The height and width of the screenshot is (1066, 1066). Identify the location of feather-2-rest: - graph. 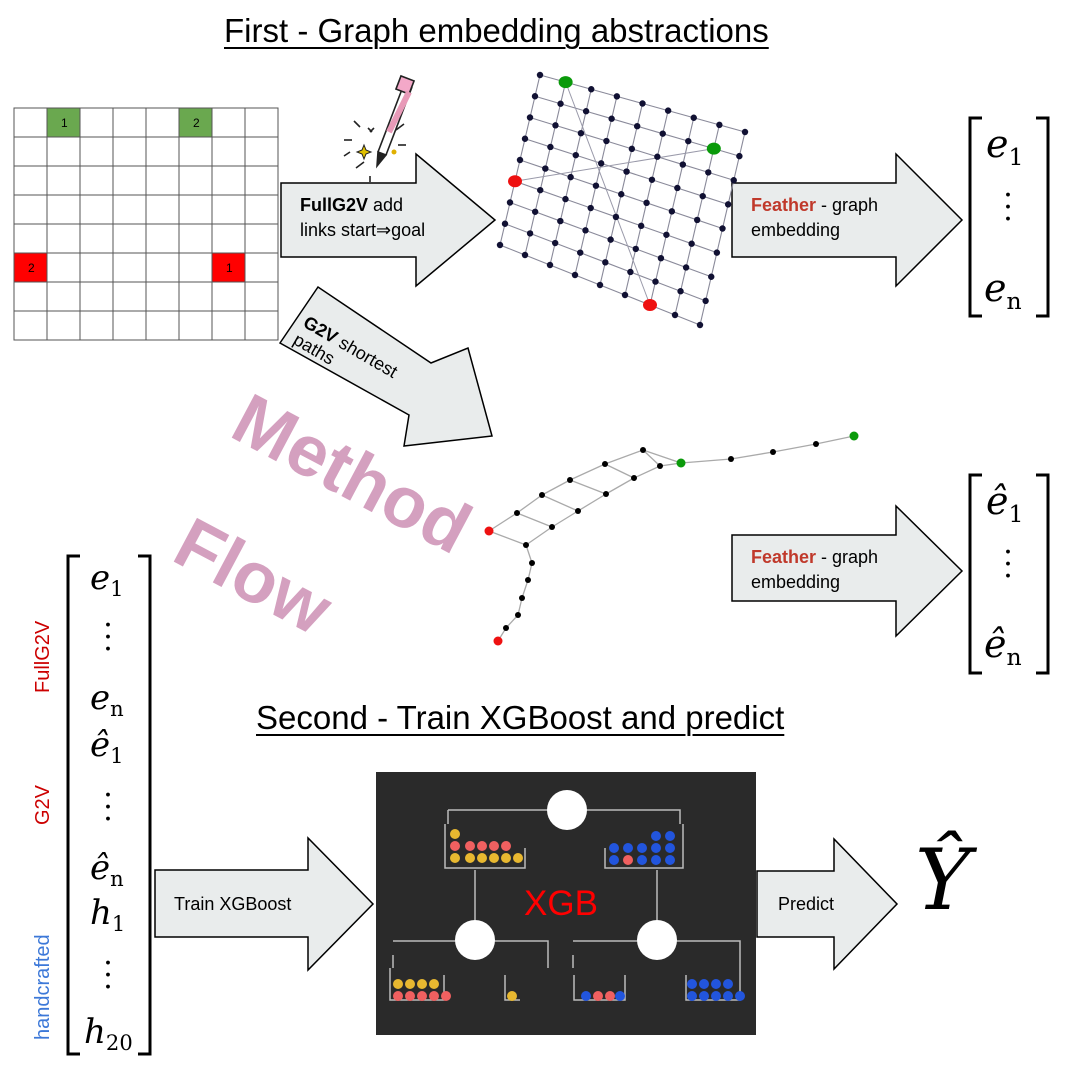
(847, 557).